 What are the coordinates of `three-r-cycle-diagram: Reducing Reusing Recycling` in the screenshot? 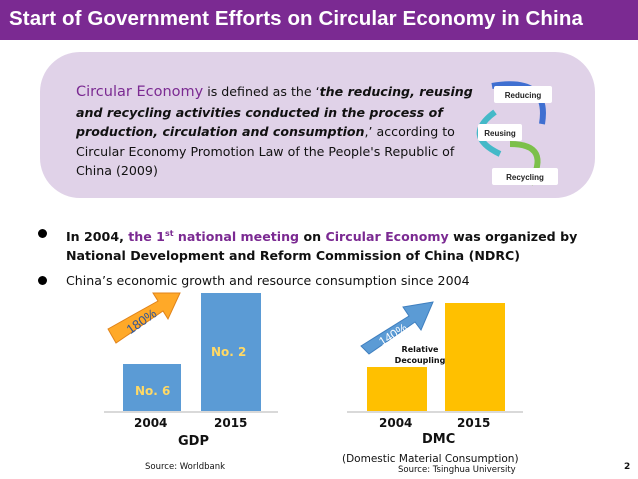 It's located at (517, 133).